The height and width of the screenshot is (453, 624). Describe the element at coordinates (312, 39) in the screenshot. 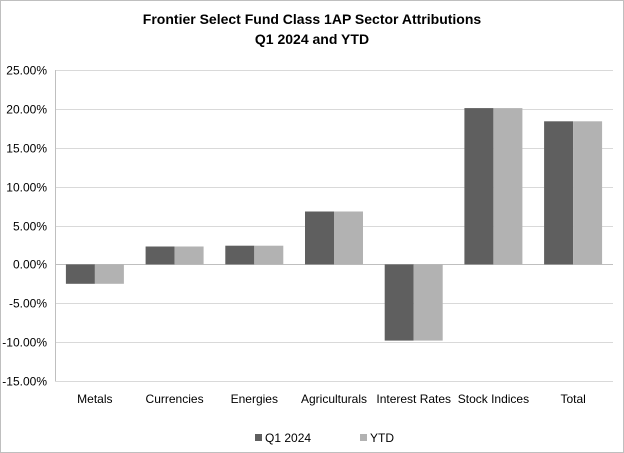

I see `chart-title-line-2: Q1 2024 and YTD` at that location.